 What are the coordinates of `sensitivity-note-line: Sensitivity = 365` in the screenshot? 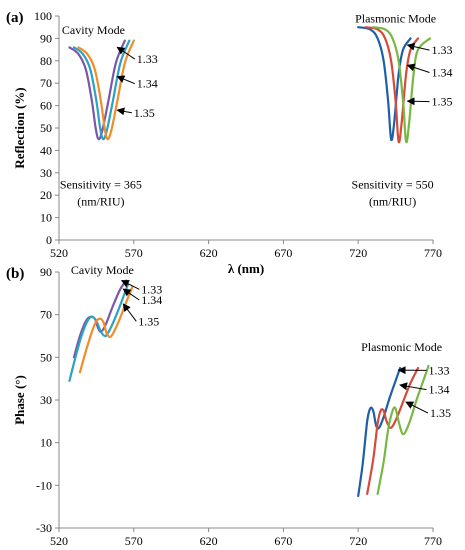 It's located at (101, 184).